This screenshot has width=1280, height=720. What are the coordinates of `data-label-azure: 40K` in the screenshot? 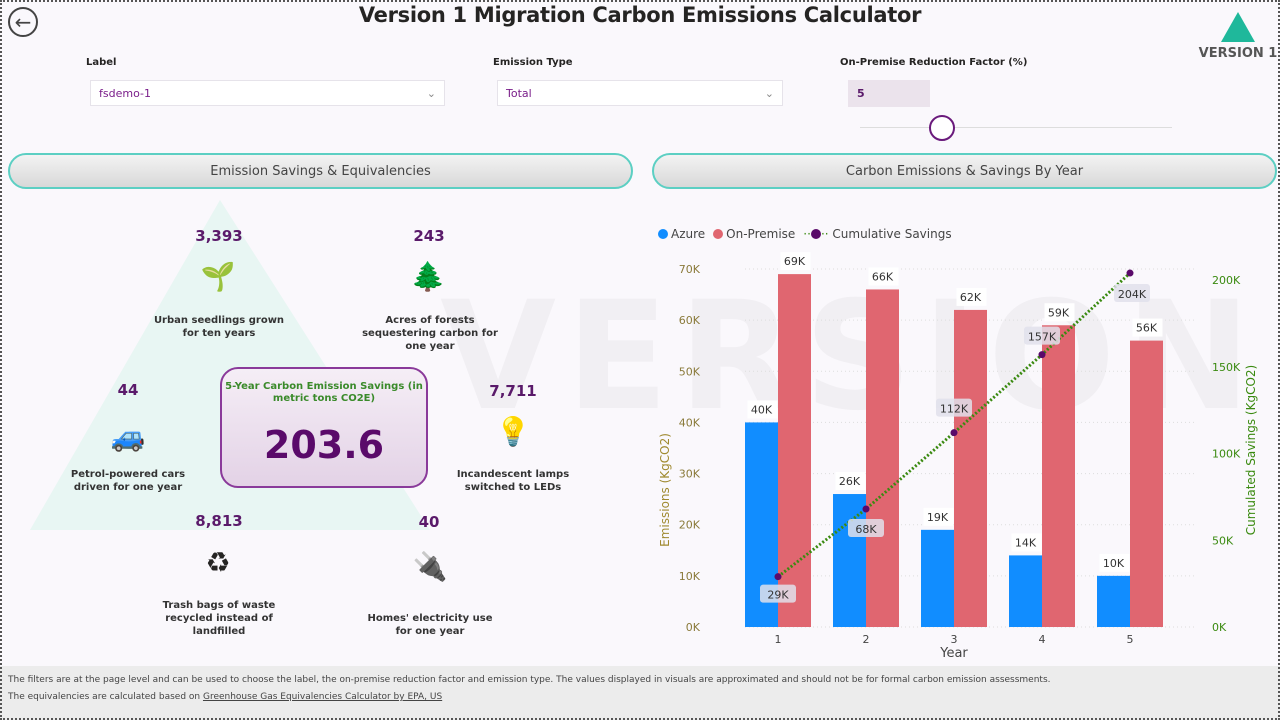 It's located at (762, 409).